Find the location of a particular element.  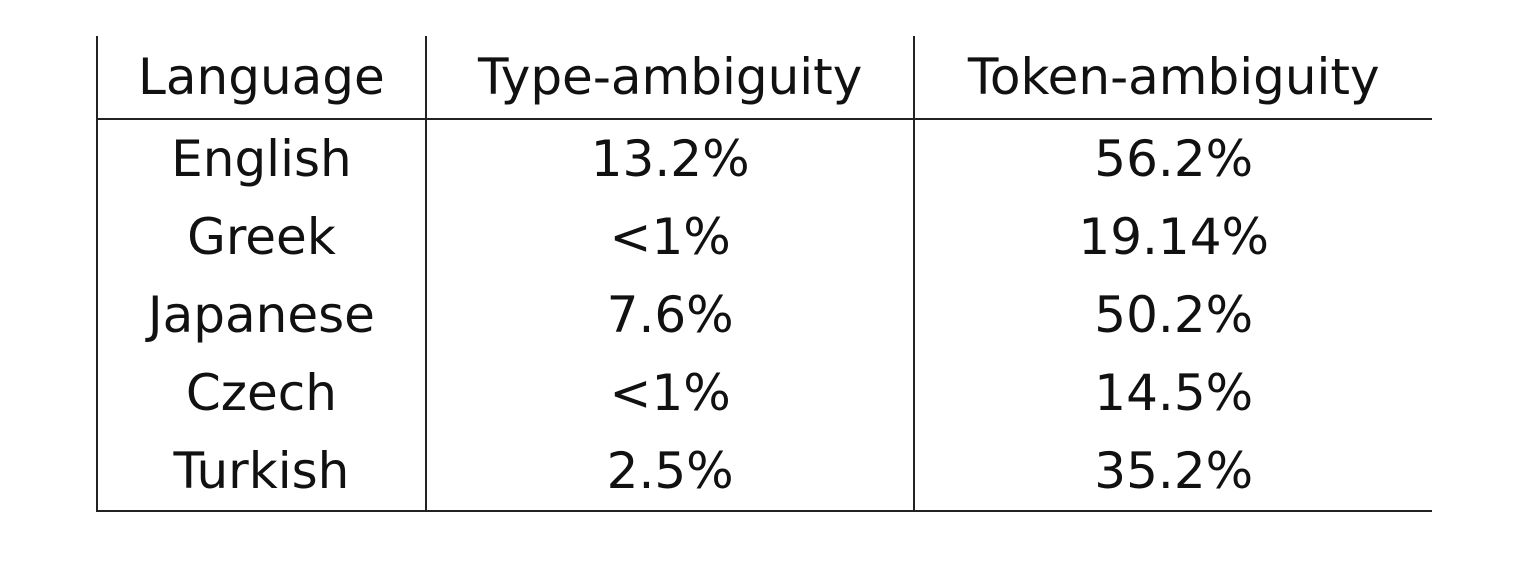

cell-language: Greek is located at coordinates (261, 237).